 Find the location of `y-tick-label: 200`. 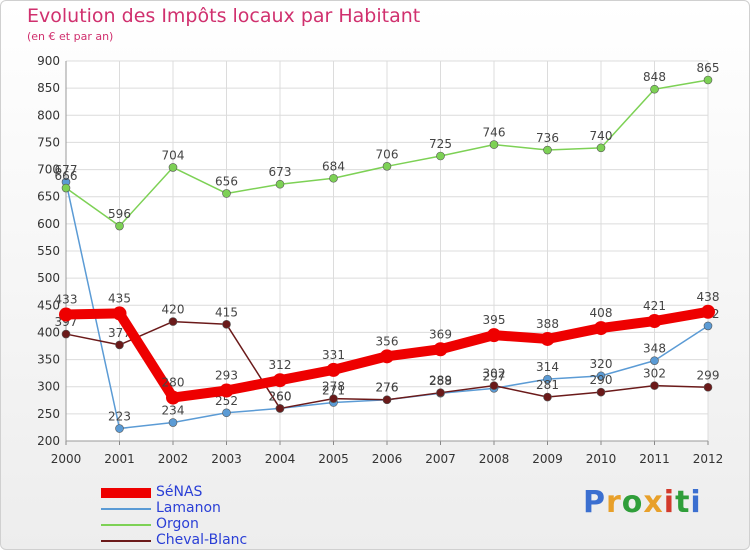

y-tick-label: 200 is located at coordinates (48, 441).